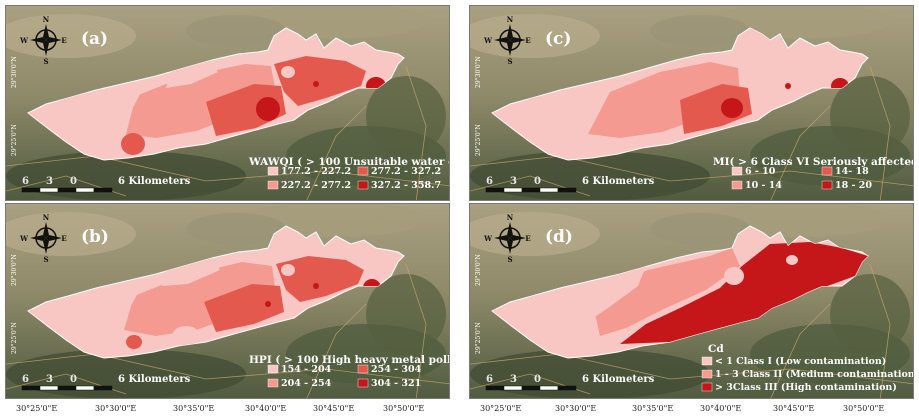  Describe the element at coordinates (653, 408) in the screenshot. I see `lon-tick: 30°35'0"E` at that location.